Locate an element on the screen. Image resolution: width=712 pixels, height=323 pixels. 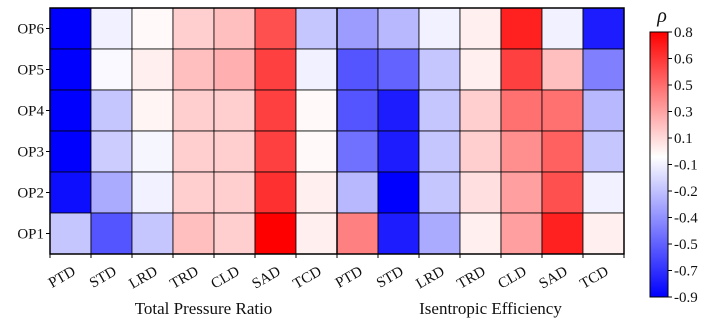
row-label-1: OP5 is located at coordinates (30, 71).